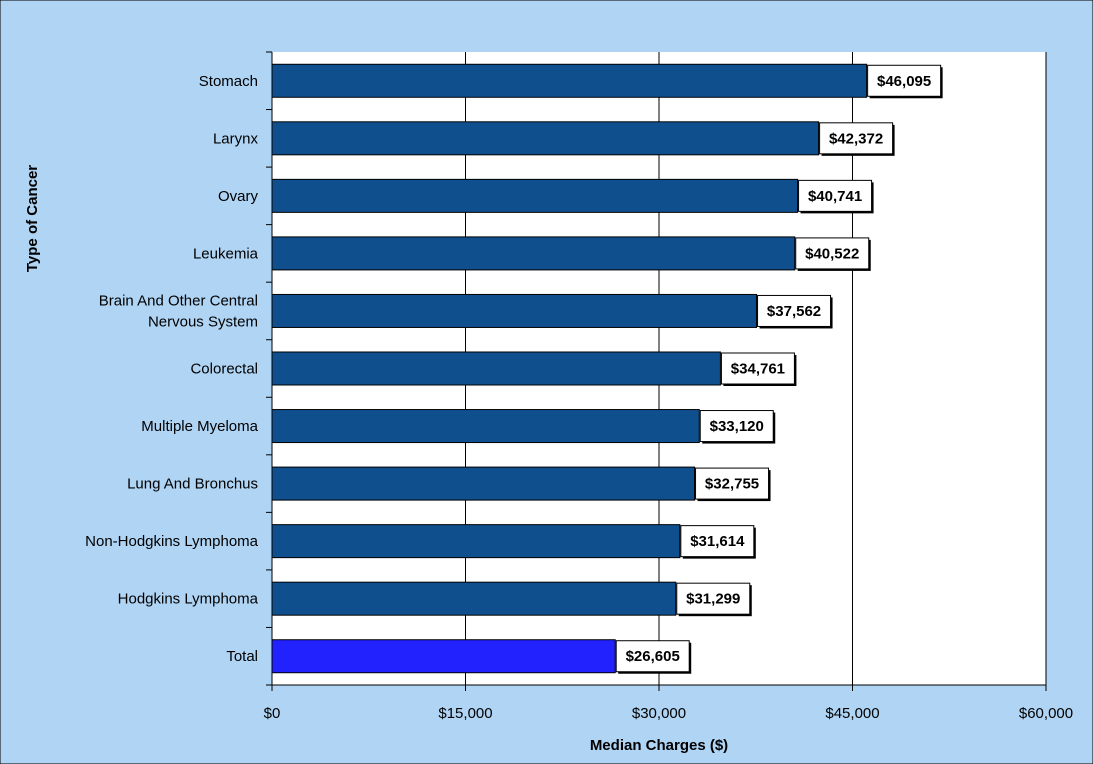  What do you see at coordinates (226, 253) in the screenshot?
I see `category-label: Leukemia` at bounding box center [226, 253].